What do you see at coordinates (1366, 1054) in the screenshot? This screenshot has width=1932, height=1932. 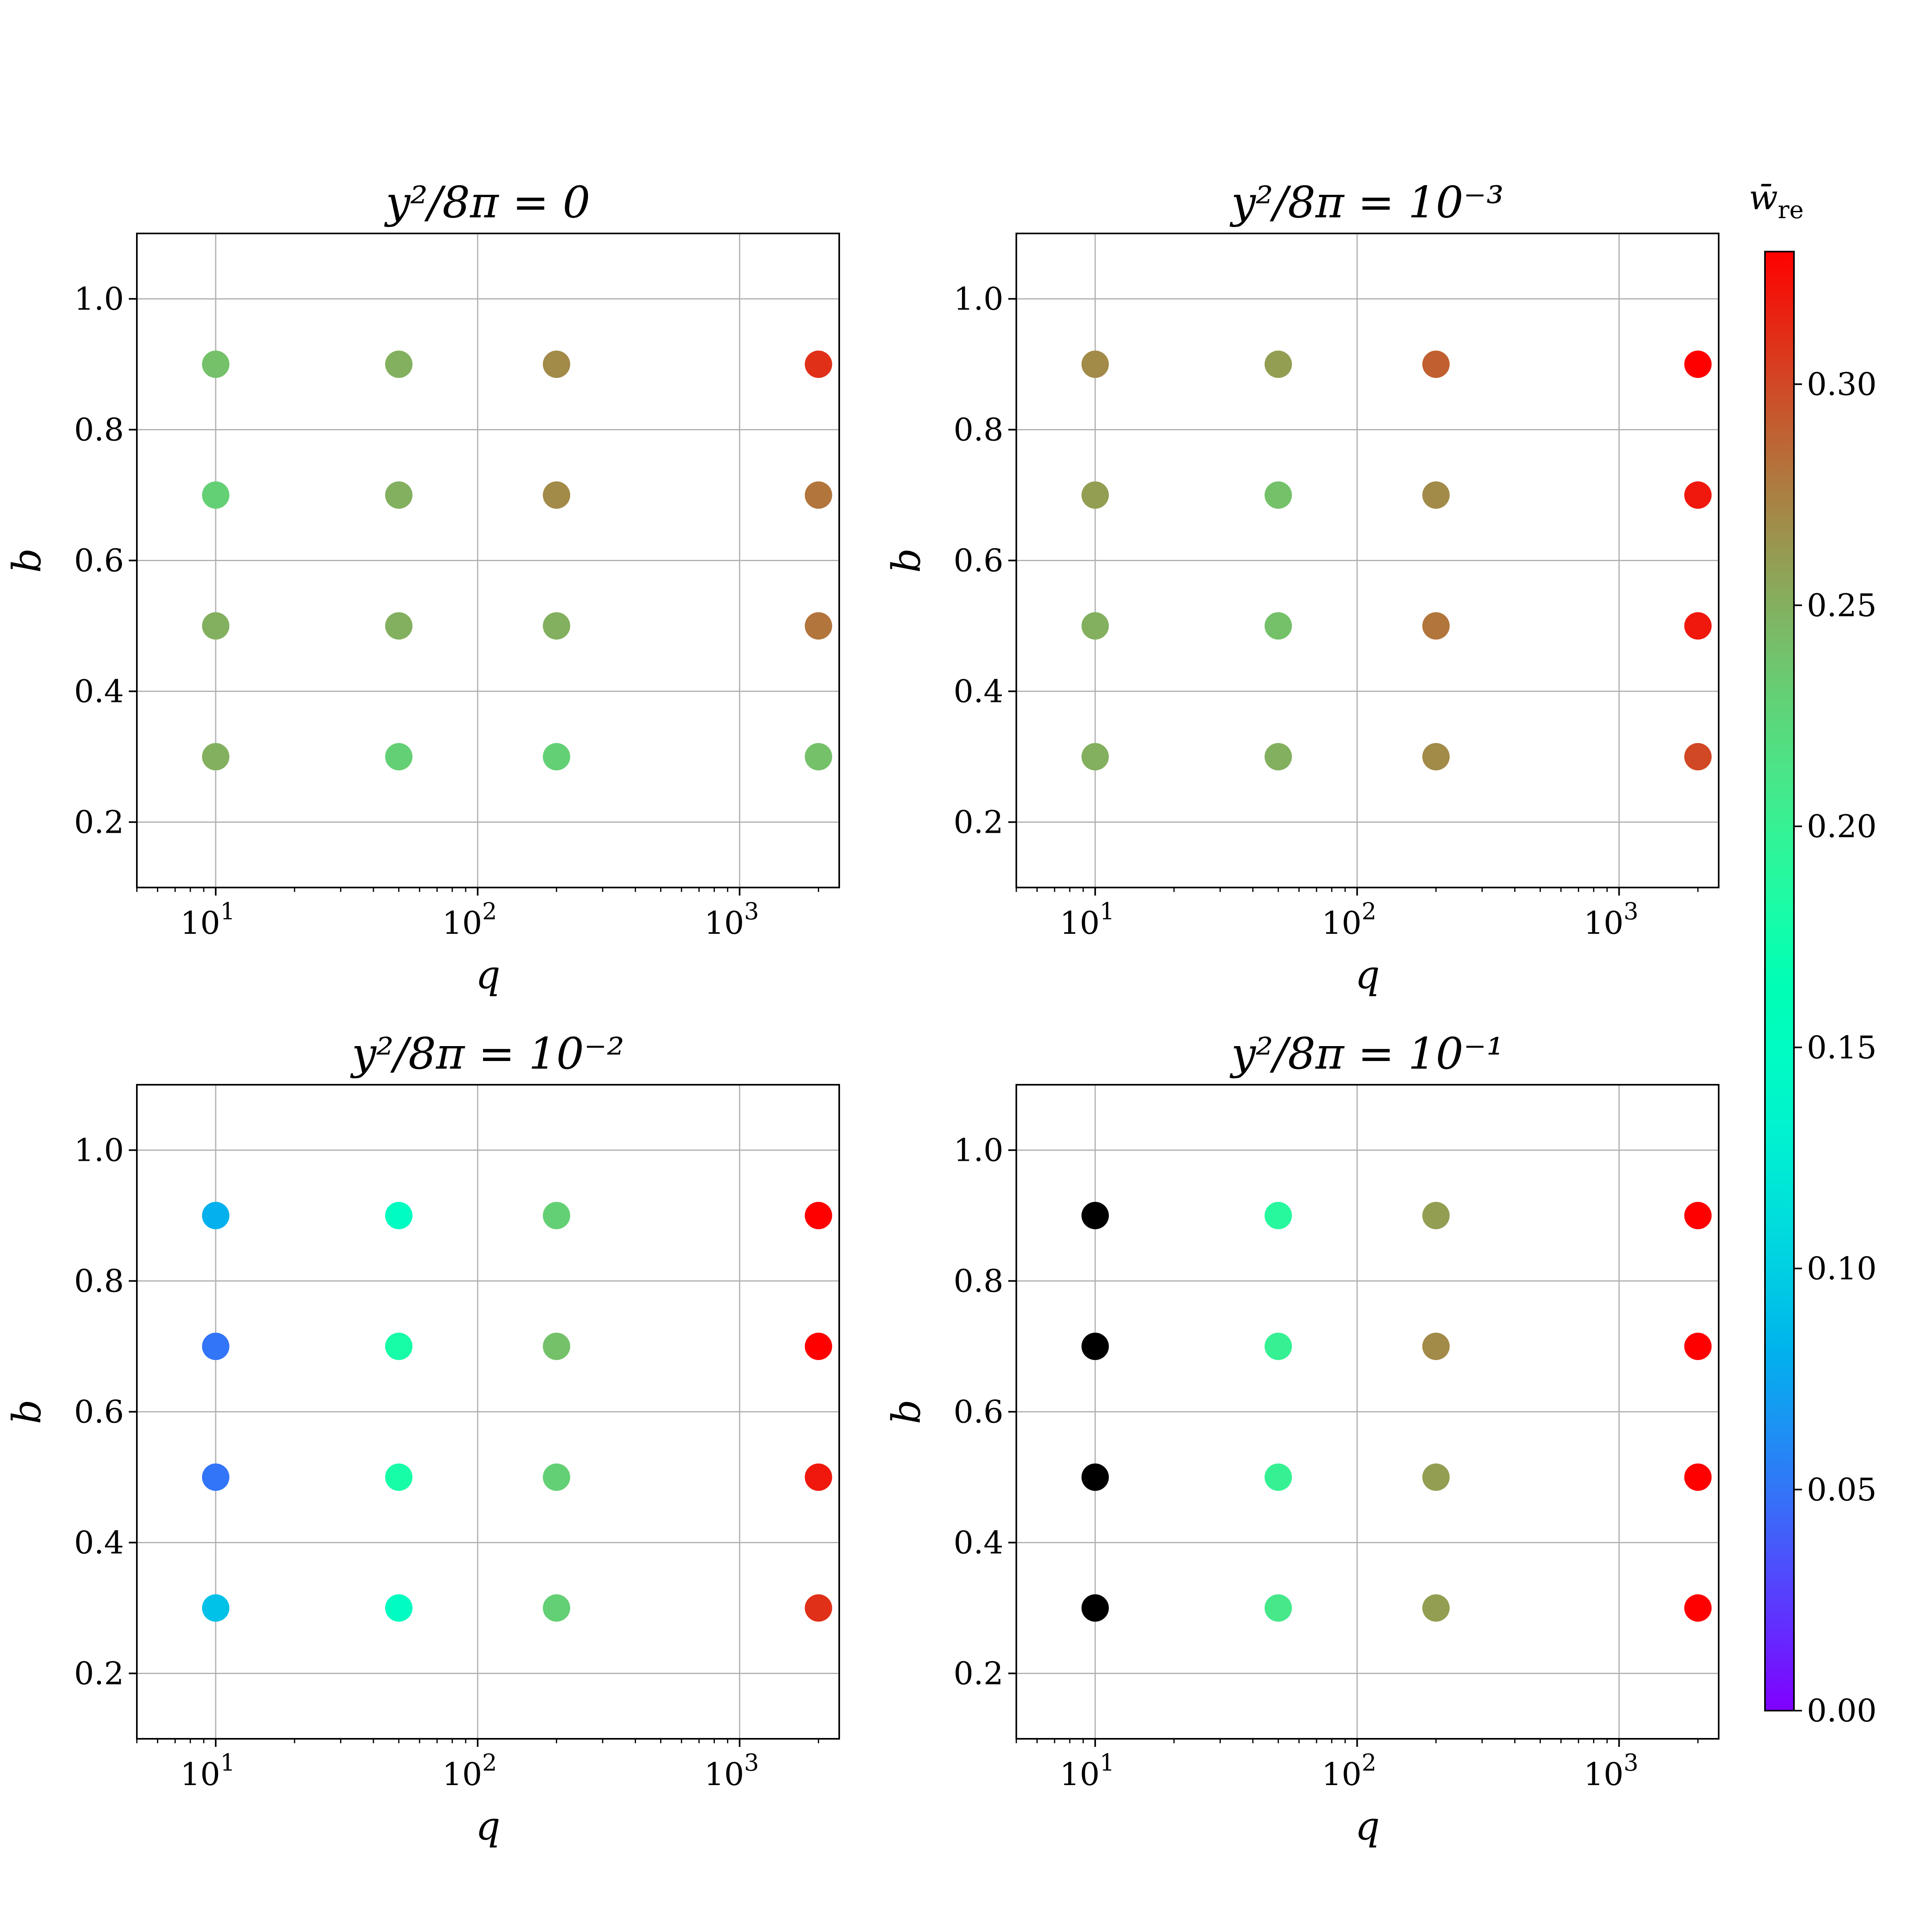 I see `panel-title: y²/8π = 10⁻¹` at bounding box center [1366, 1054].